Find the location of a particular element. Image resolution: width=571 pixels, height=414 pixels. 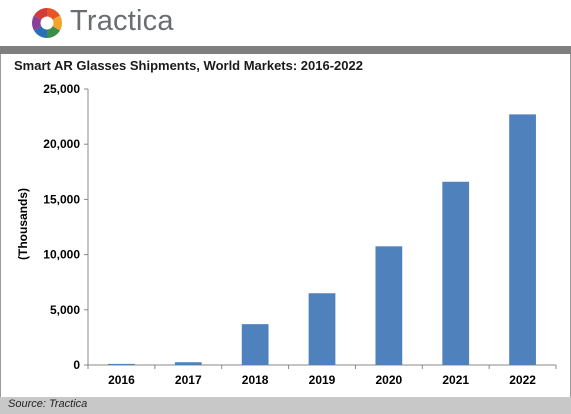

bar-2021 is located at coordinates (456, 273).